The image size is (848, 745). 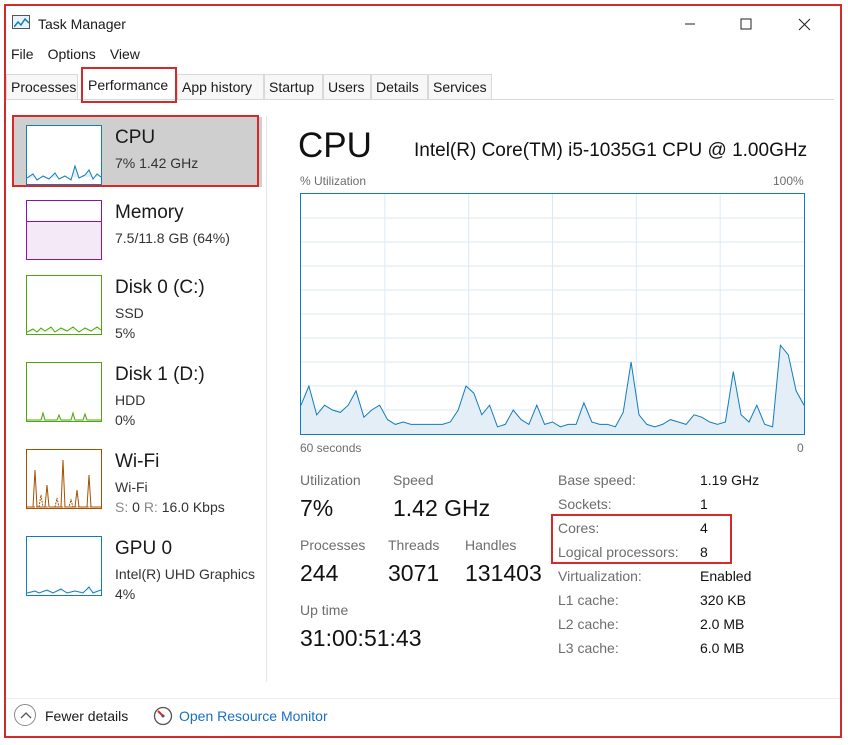 I want to click on tab-services: Services, so click(x=460, y=86).